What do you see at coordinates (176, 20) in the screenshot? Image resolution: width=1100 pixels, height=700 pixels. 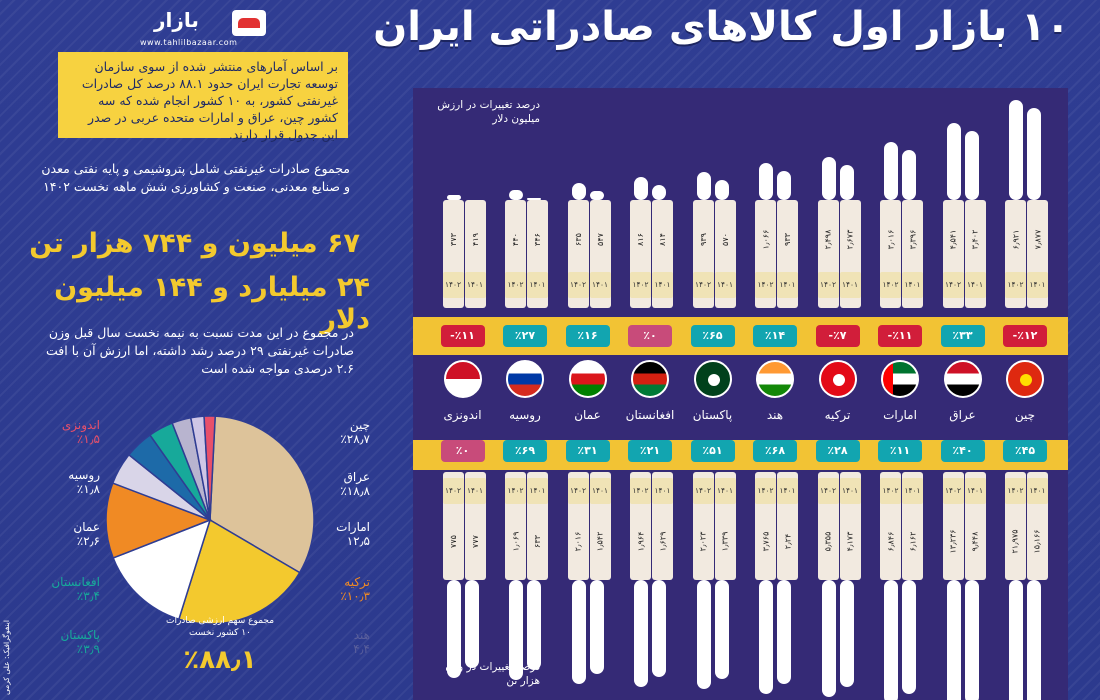 I see `logo-name: بازار` at bounding box center [176, 20].